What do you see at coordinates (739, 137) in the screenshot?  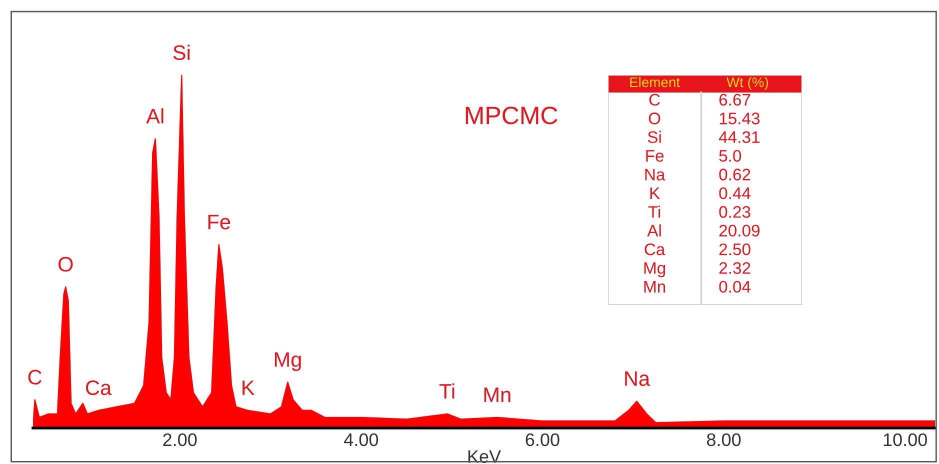 I see `data-label: 44.31` at bounding box center [739, 137].